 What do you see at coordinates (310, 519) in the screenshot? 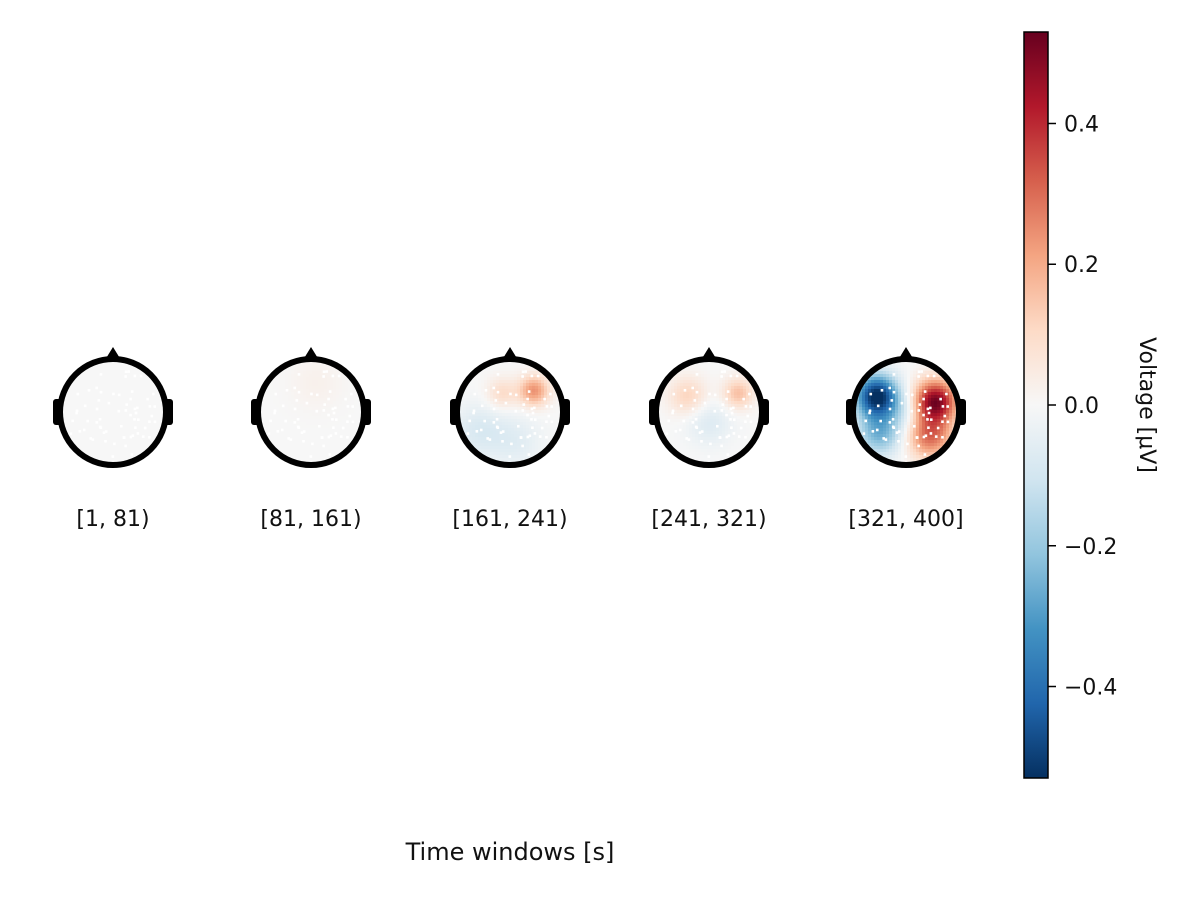
I see `time-window-label: [81, 161)` at bounding box center [310, 519].